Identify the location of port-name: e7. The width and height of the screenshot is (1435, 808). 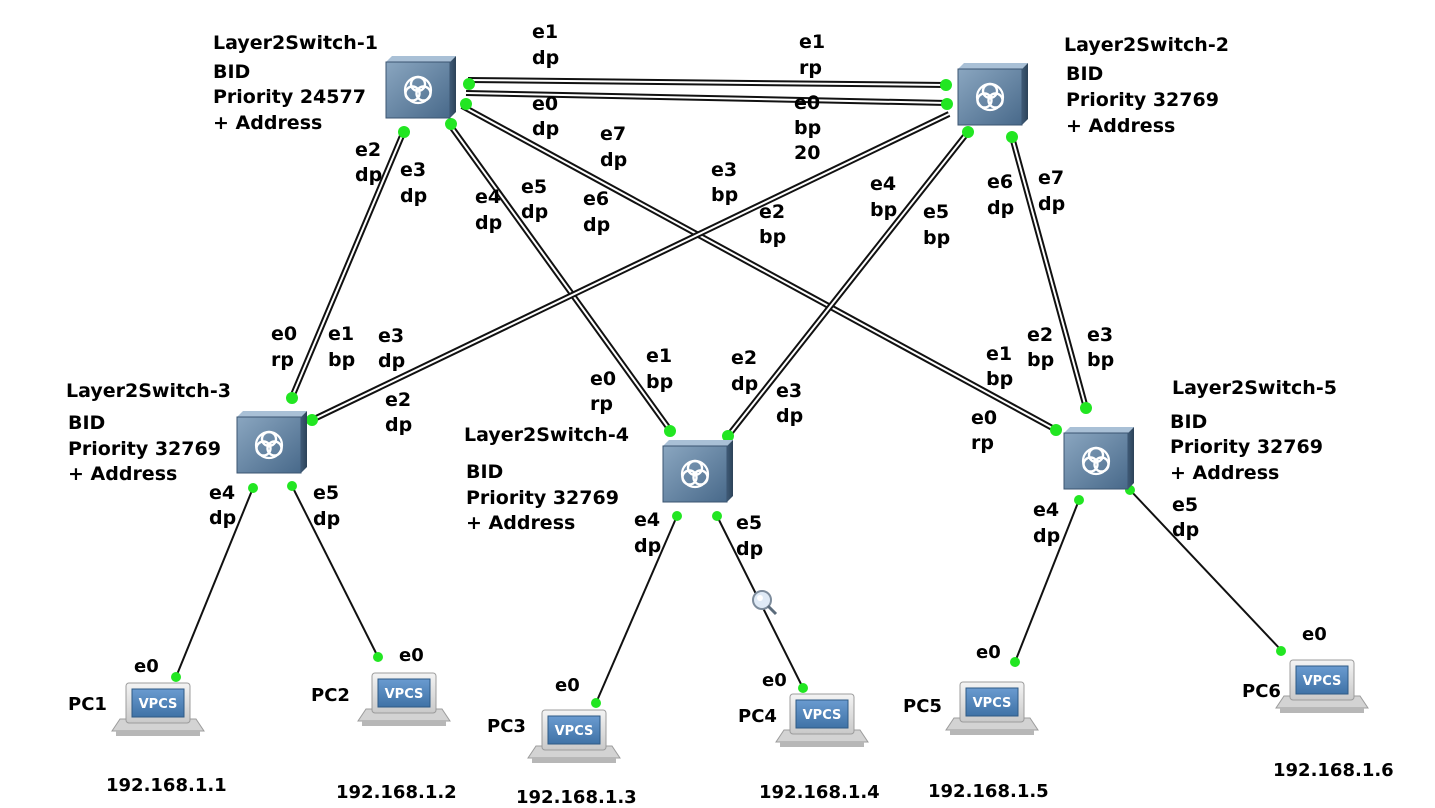
(613, 134).